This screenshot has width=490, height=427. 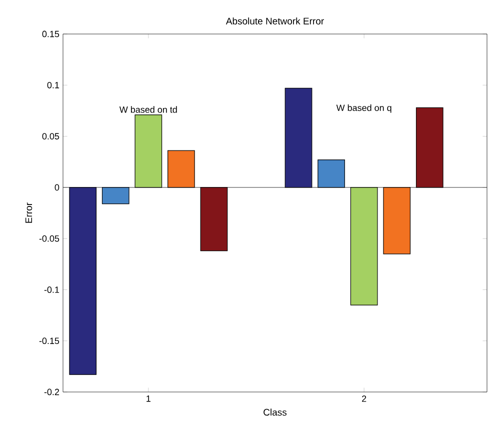 What do you see at coordinates (148, 109) in the screenshot?
I see `annotation: W based on td` at bounding box center [148, 109].